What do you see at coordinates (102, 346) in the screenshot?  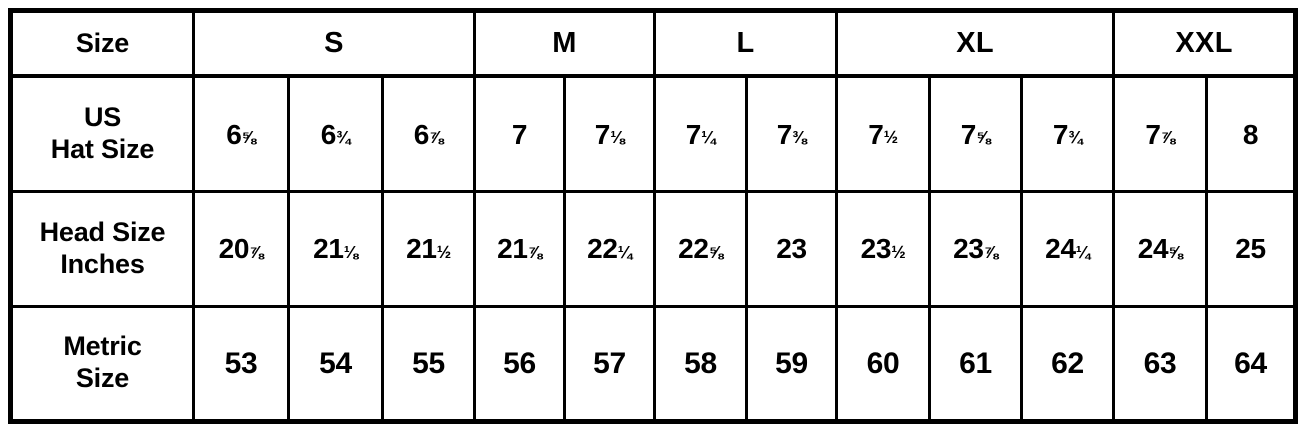 I see `row-label-line1: Metric` at bounding box center [102, 346].